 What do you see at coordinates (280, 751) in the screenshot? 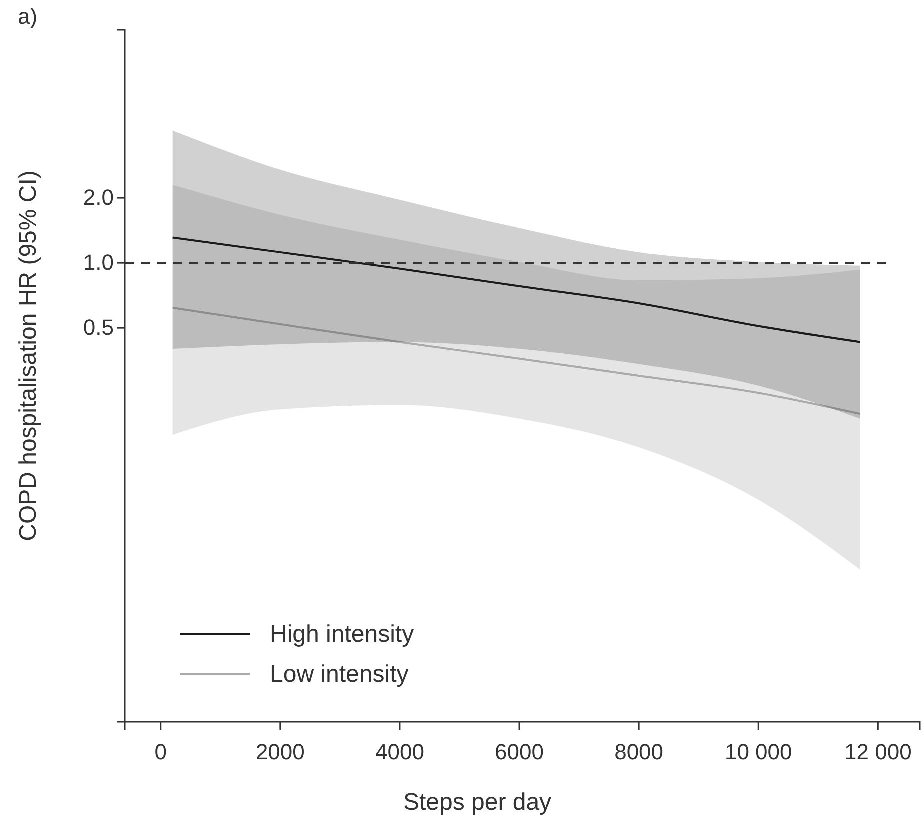
I see `x-tick-label: 2000` at bounding box center [280, 751].